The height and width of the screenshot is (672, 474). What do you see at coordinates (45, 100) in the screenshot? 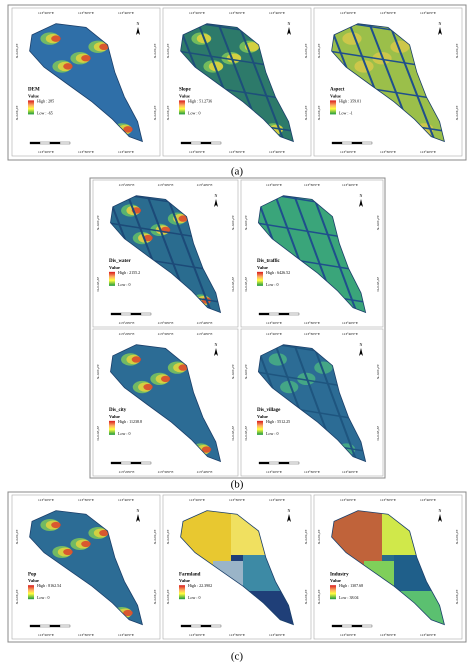
I see `legend-high: High : 285` at bounding box center [45, 100].